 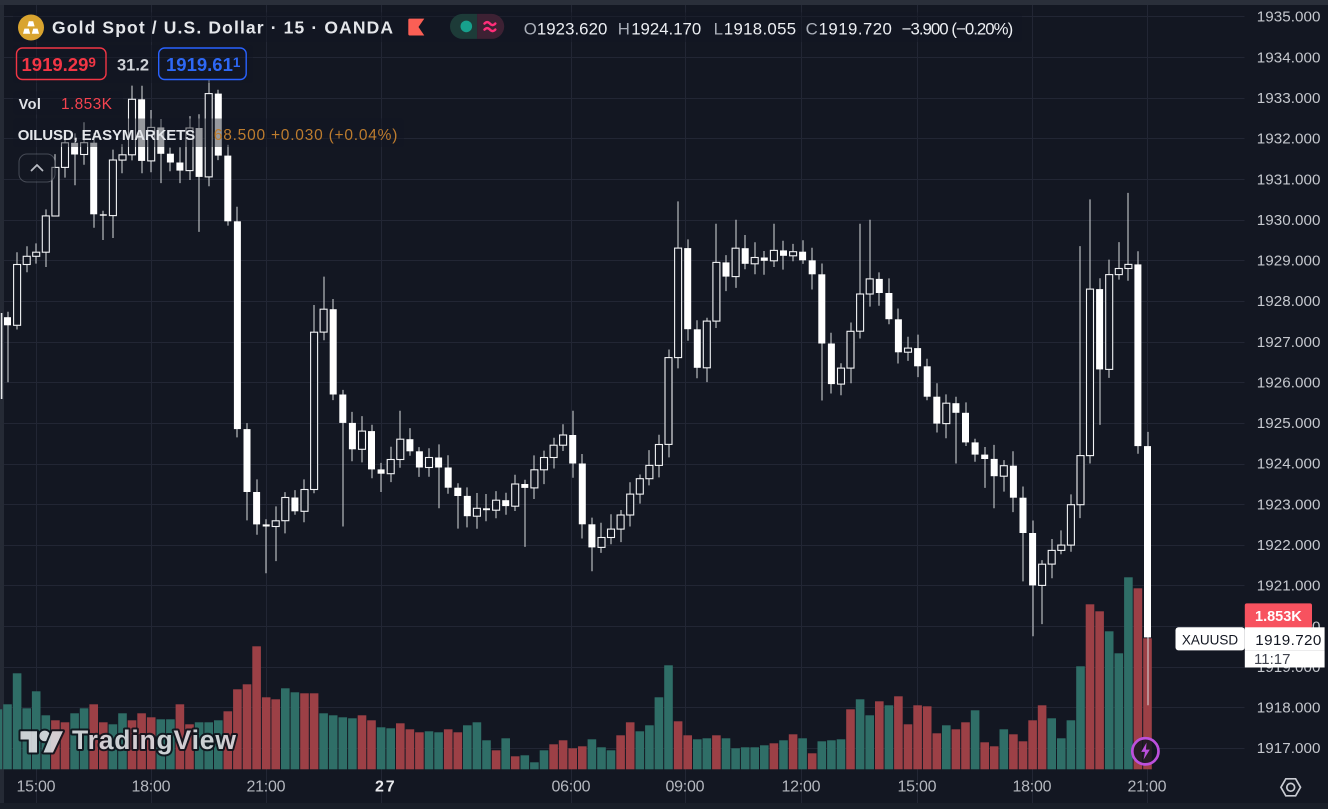 I want to click on svg-text: 1922.000, so click(x=1289, y=545).